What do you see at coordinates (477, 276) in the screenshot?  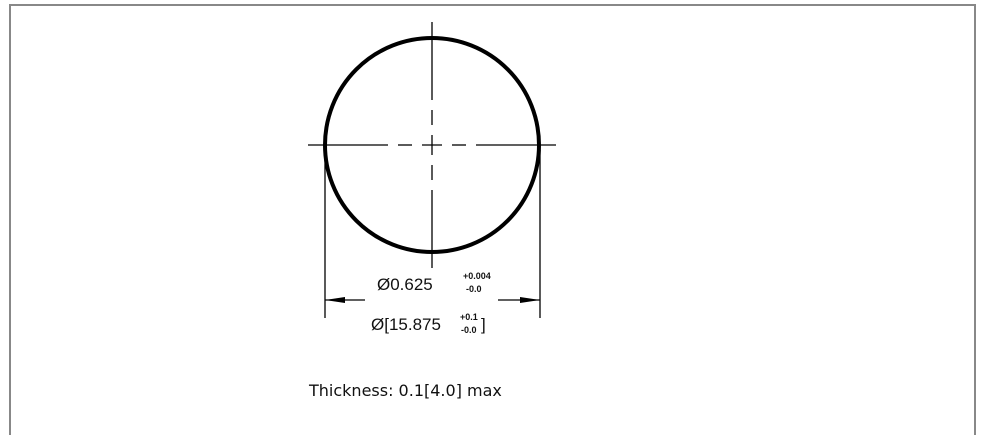 I see `imperial-upper: +0.004` at bounding box center [477, 276].